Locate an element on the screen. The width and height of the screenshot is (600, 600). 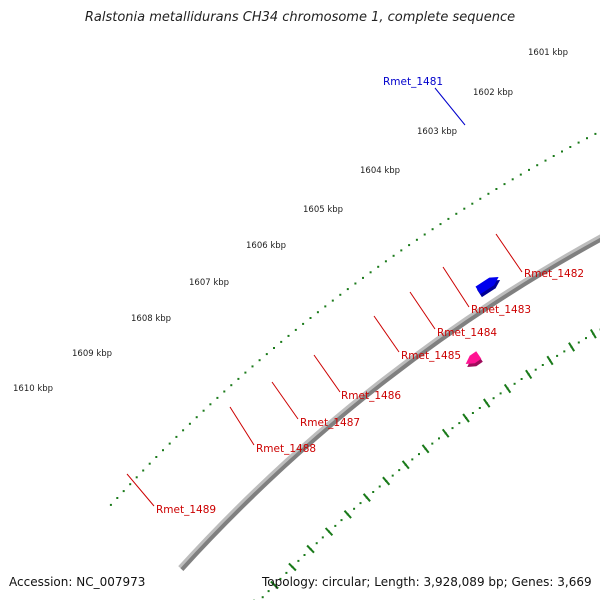
scale-label: 1609 kbp is located at coordinates (92, 354).